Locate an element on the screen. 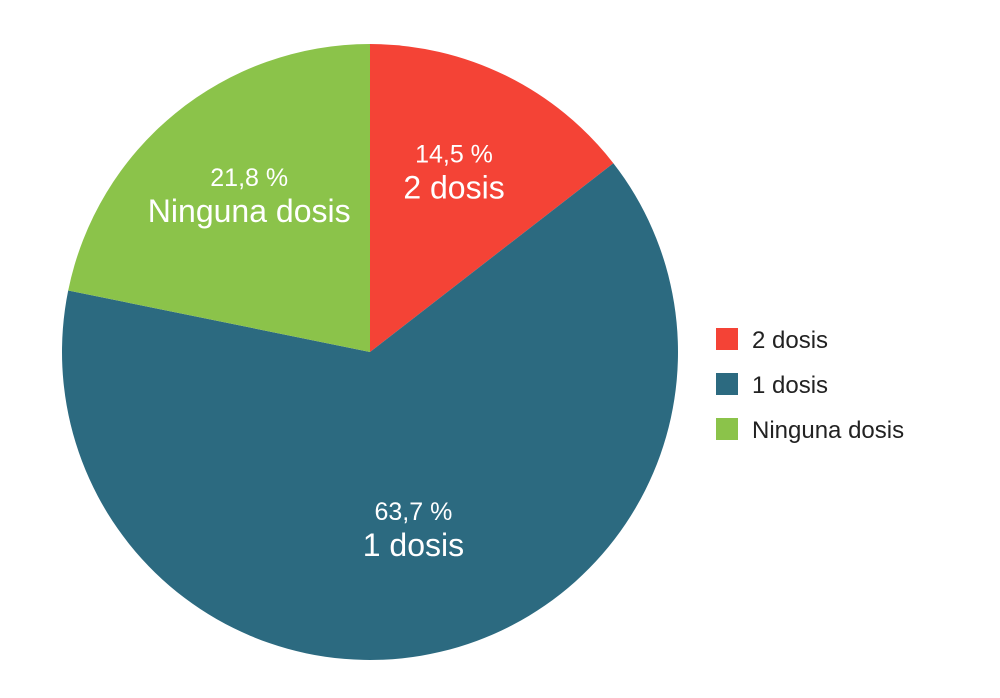 The width and height of the screenshot is (1000, 698). legend-label: 1 dosis is located at coordinates (790, 385).